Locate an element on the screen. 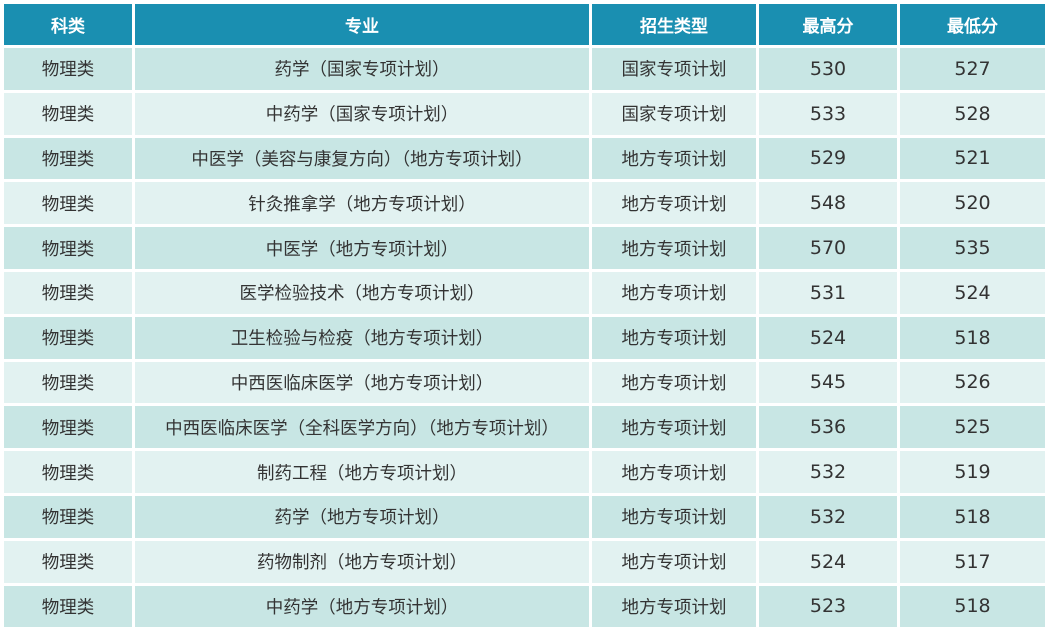  cell-min-score: 526 is located at coordinates (972, 382).